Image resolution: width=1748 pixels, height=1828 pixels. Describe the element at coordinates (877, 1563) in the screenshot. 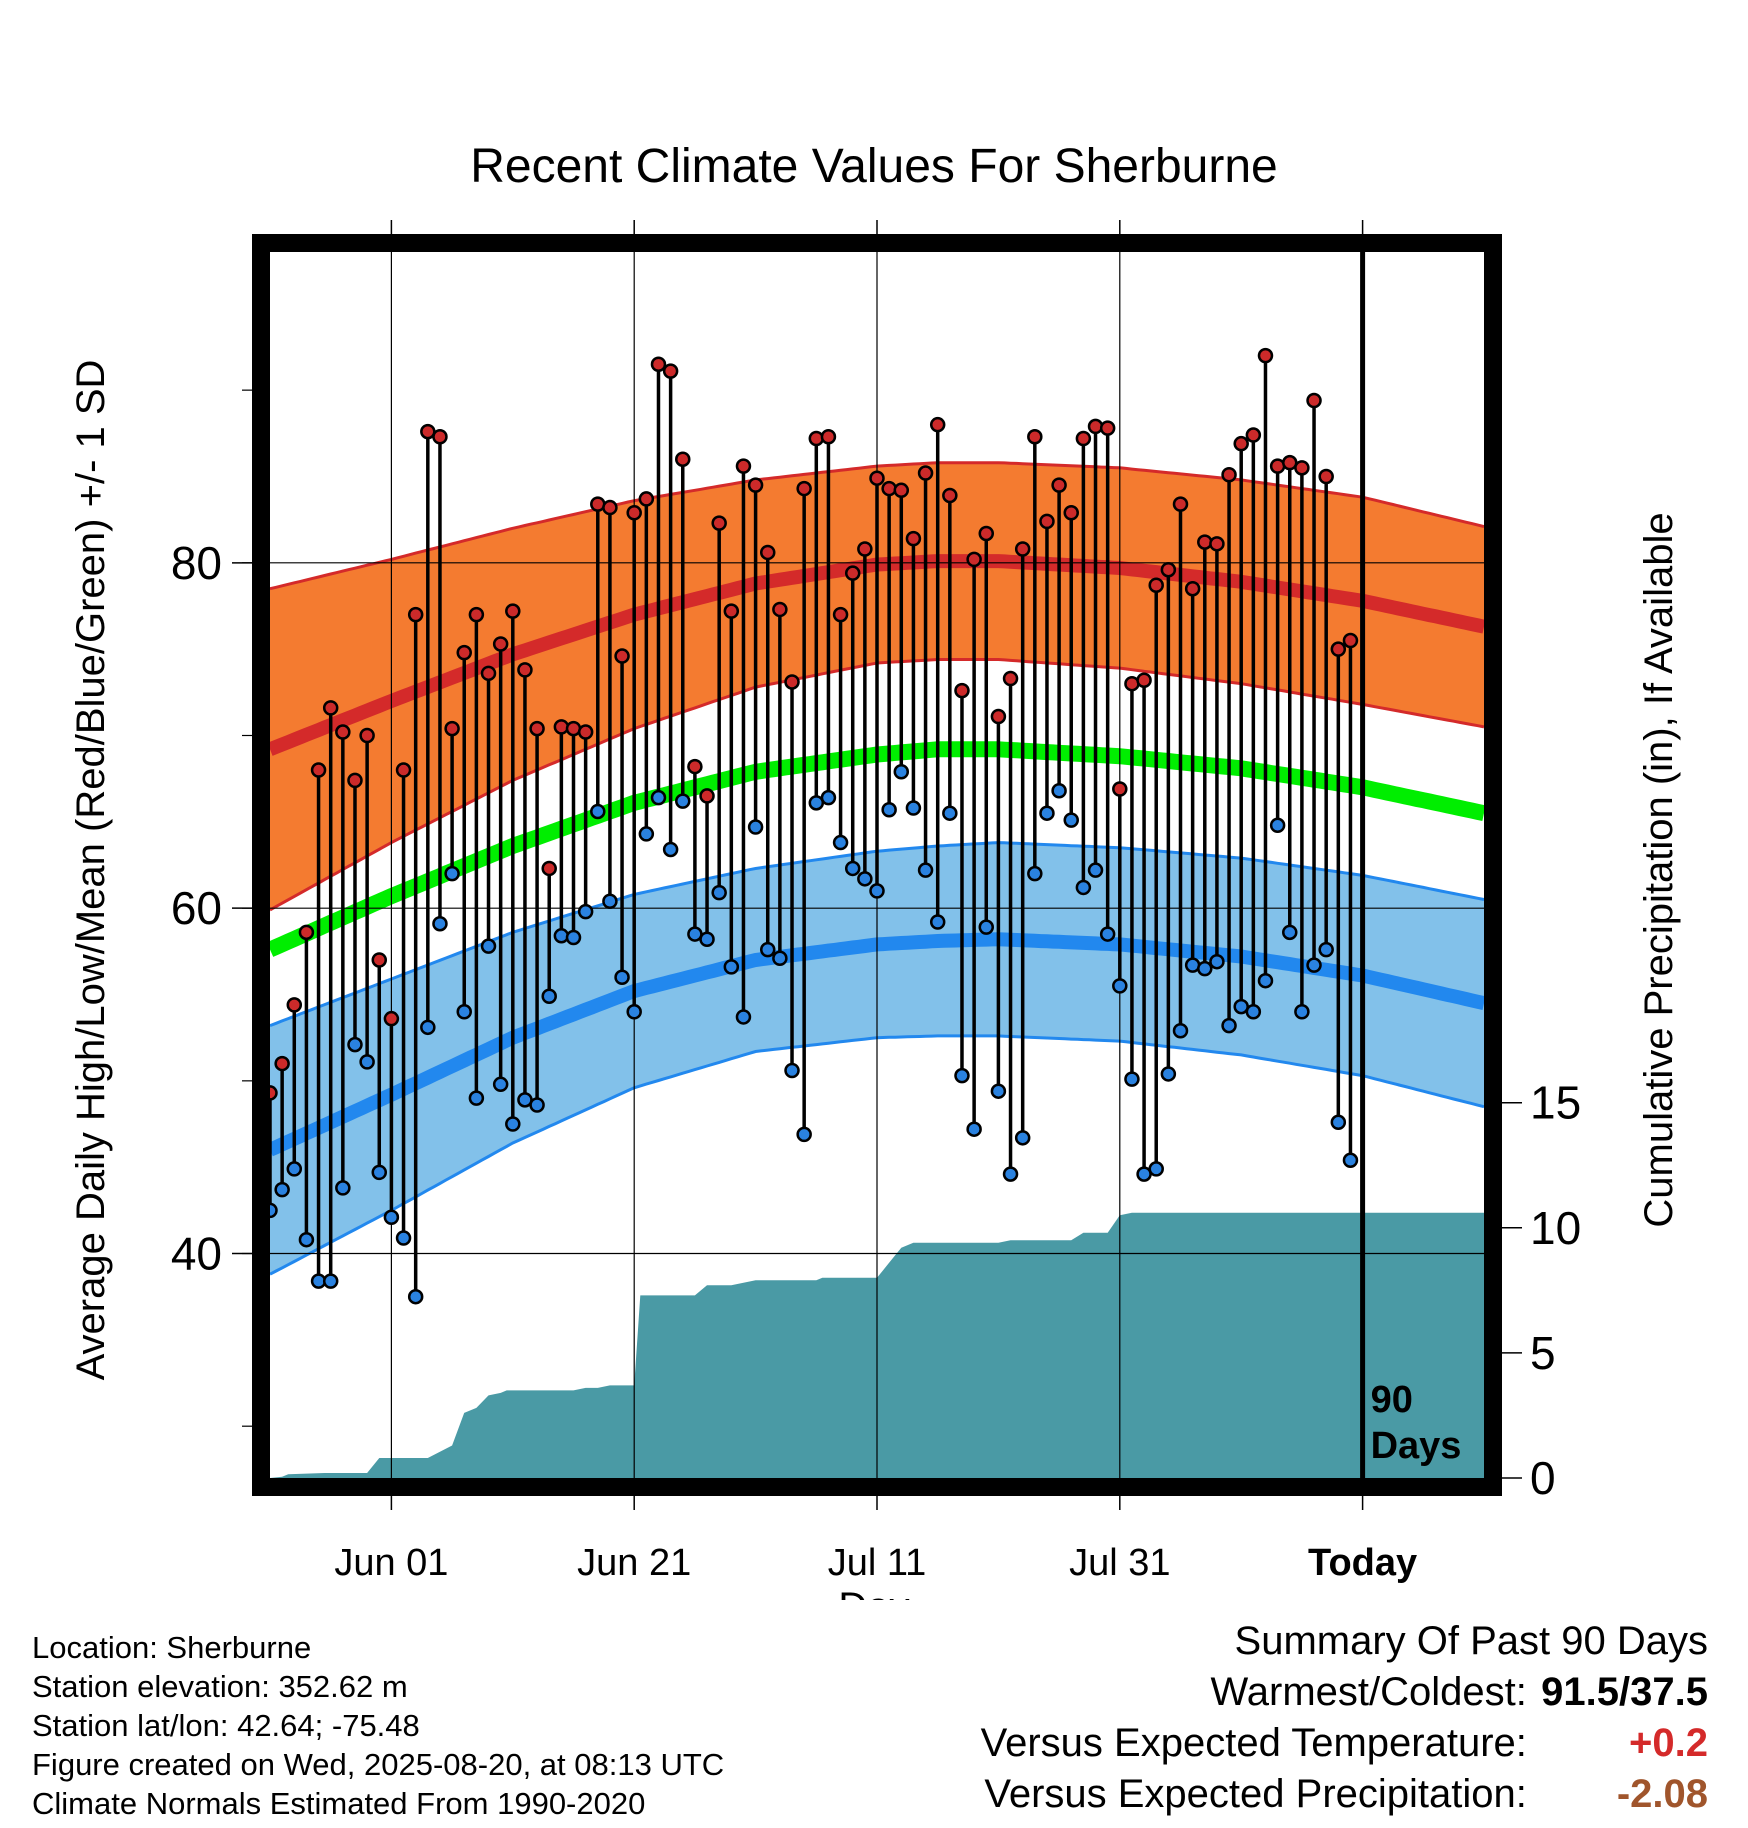

I see `x-tick-label: Jul 11` at that location.